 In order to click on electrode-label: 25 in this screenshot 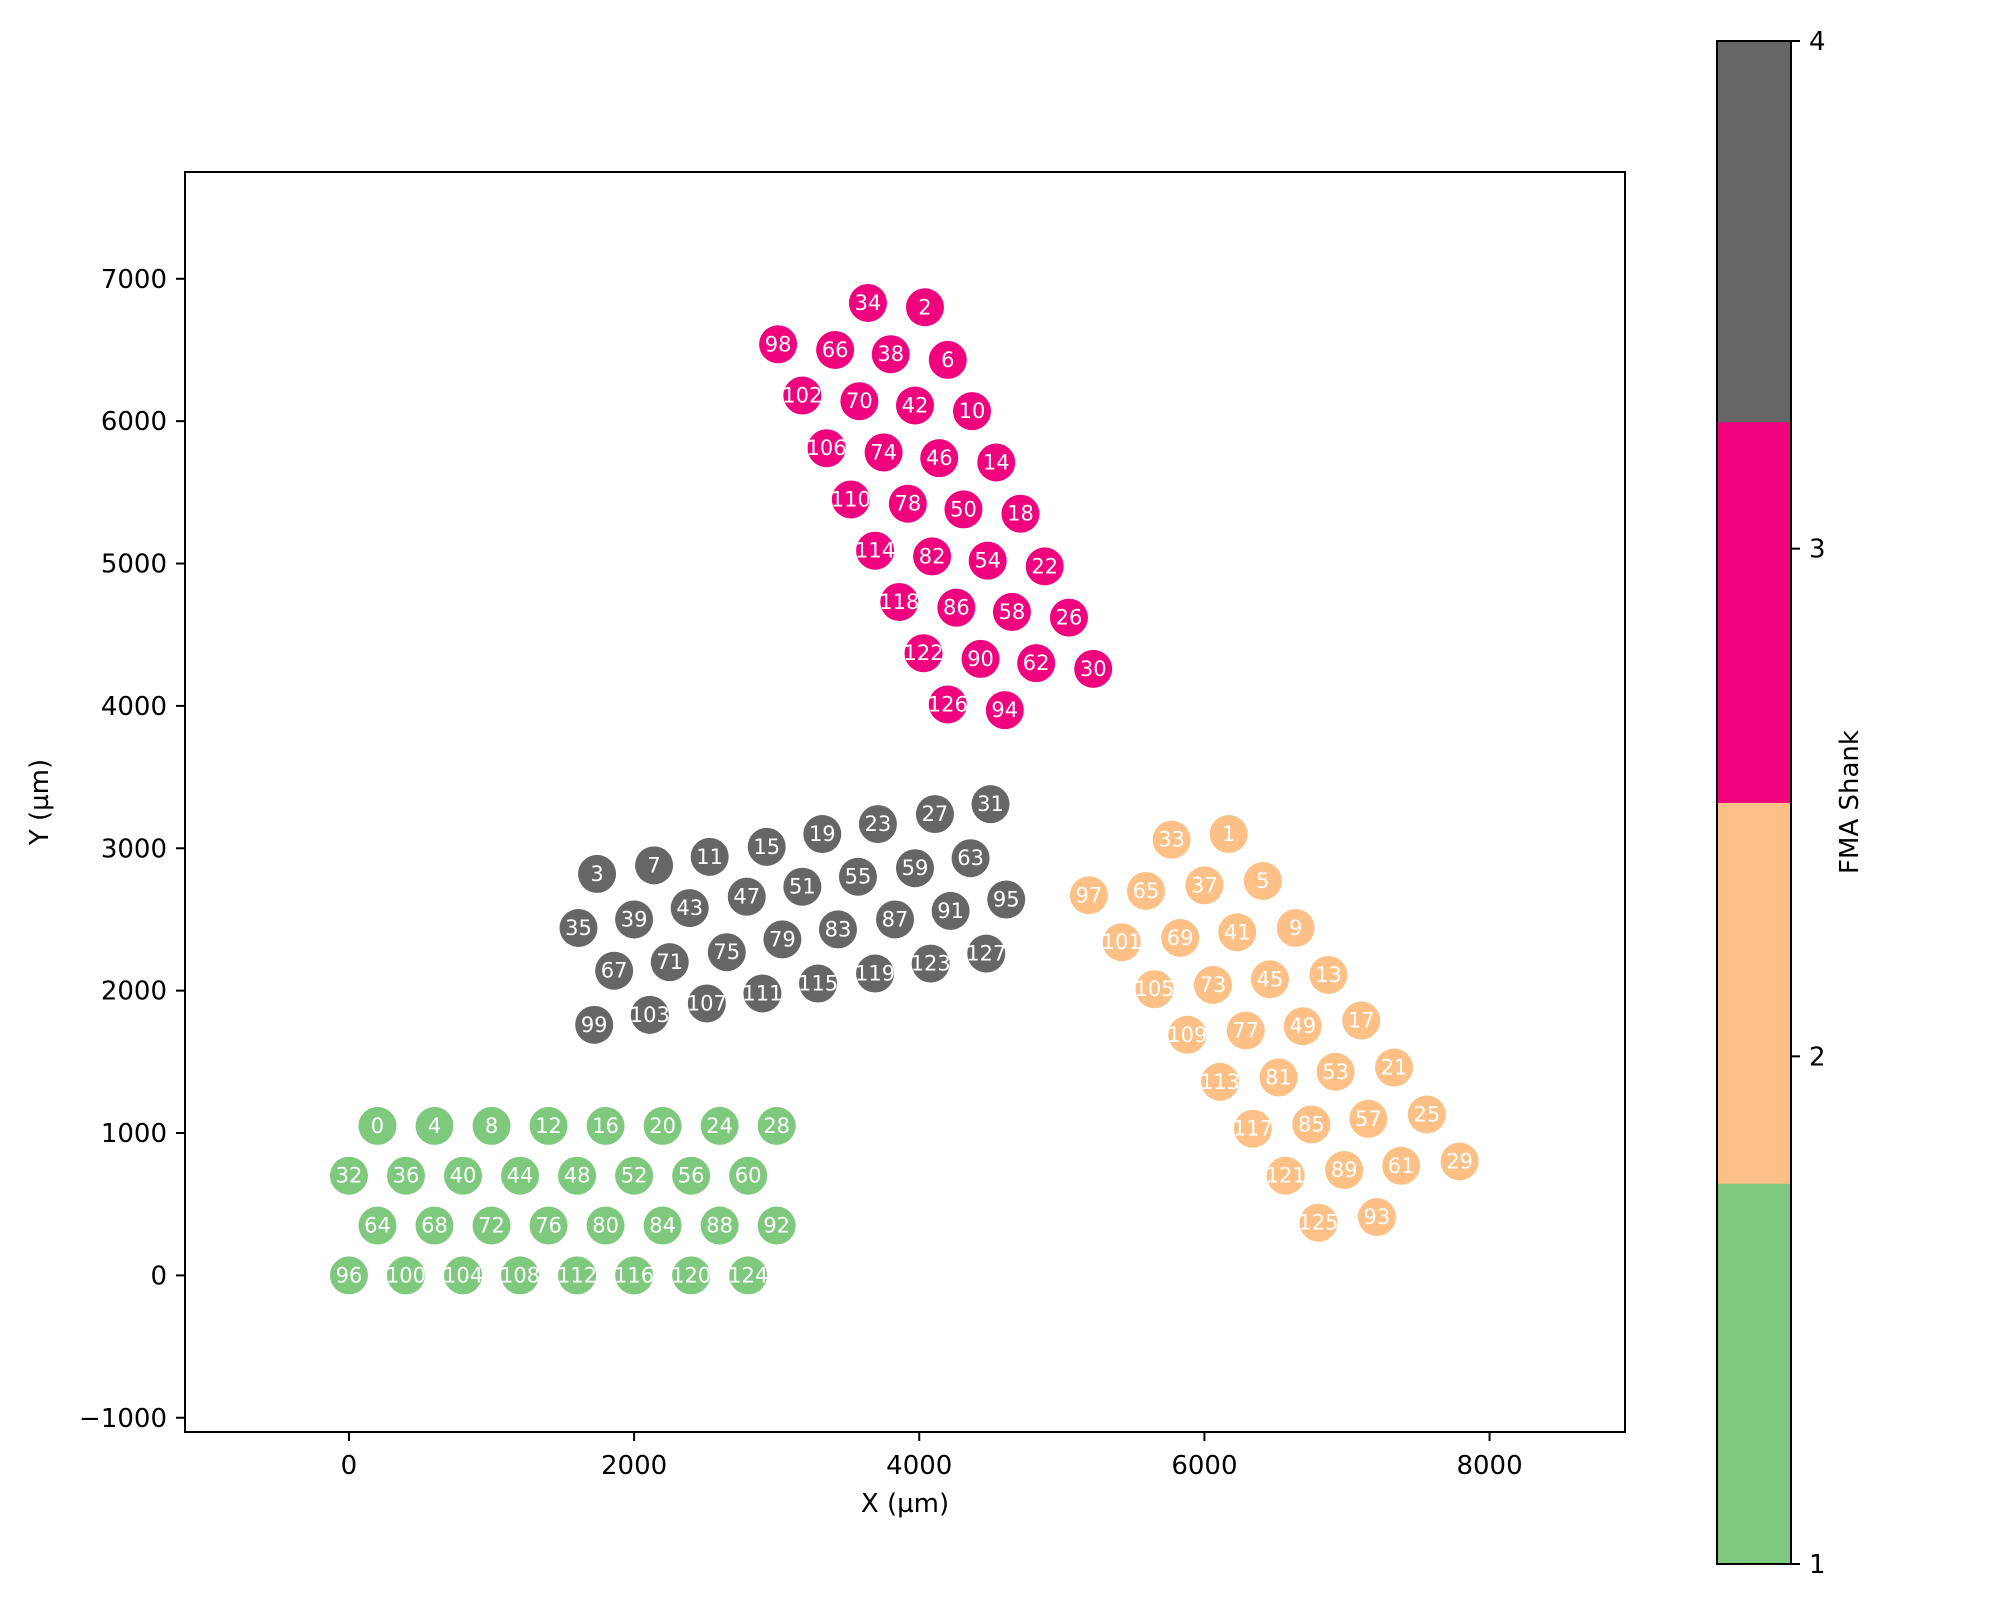, I will do `click(1426, 1115)`.